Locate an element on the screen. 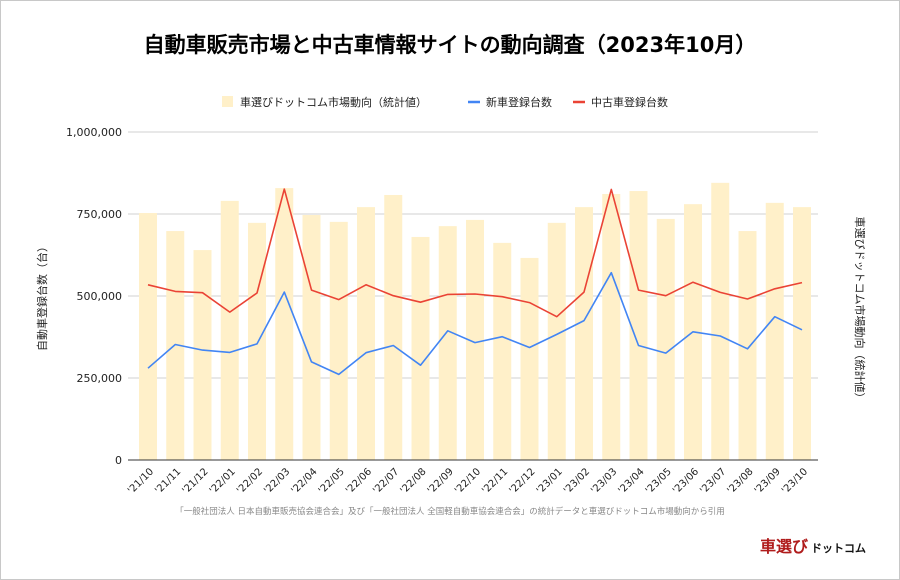 The image size is (900, 580). brand-logo: 車選び ドットコム is located at coordinates (813, 546).